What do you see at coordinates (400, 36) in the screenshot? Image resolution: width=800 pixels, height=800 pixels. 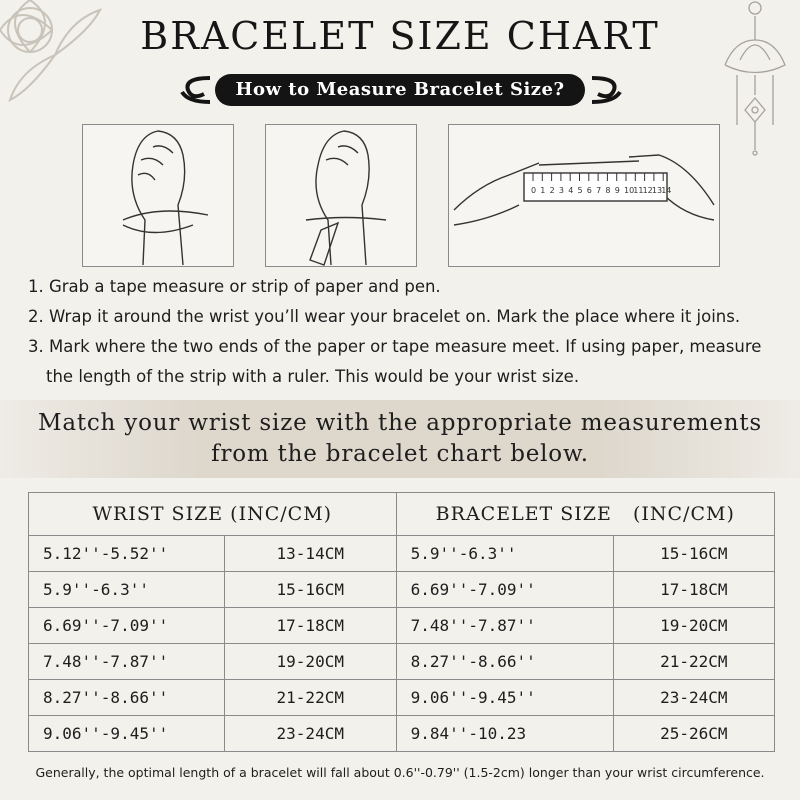 I see `title: BRACELET SIZE CHART` at bounding box center [400, 36].